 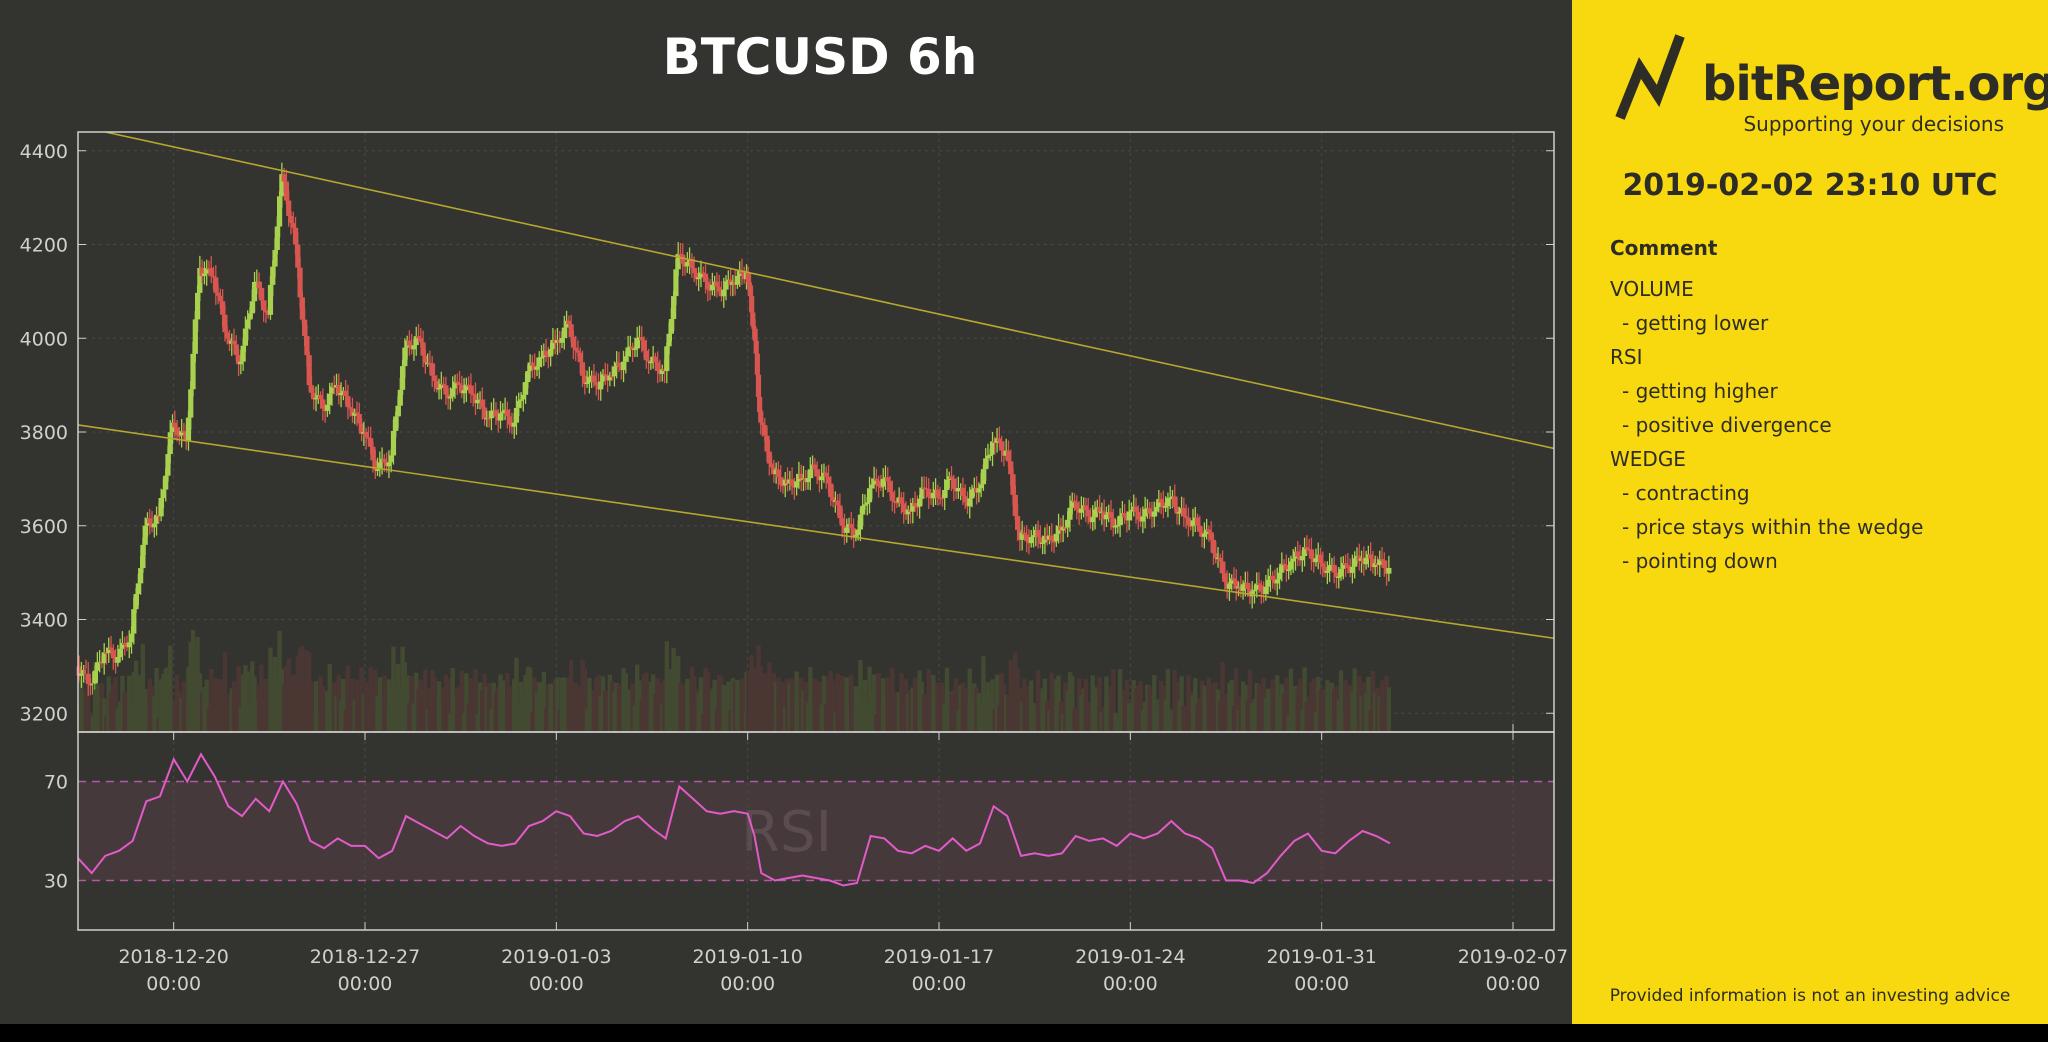 I want to click on time-tick-date: 2018-12-27, so click(x=365, y=957).